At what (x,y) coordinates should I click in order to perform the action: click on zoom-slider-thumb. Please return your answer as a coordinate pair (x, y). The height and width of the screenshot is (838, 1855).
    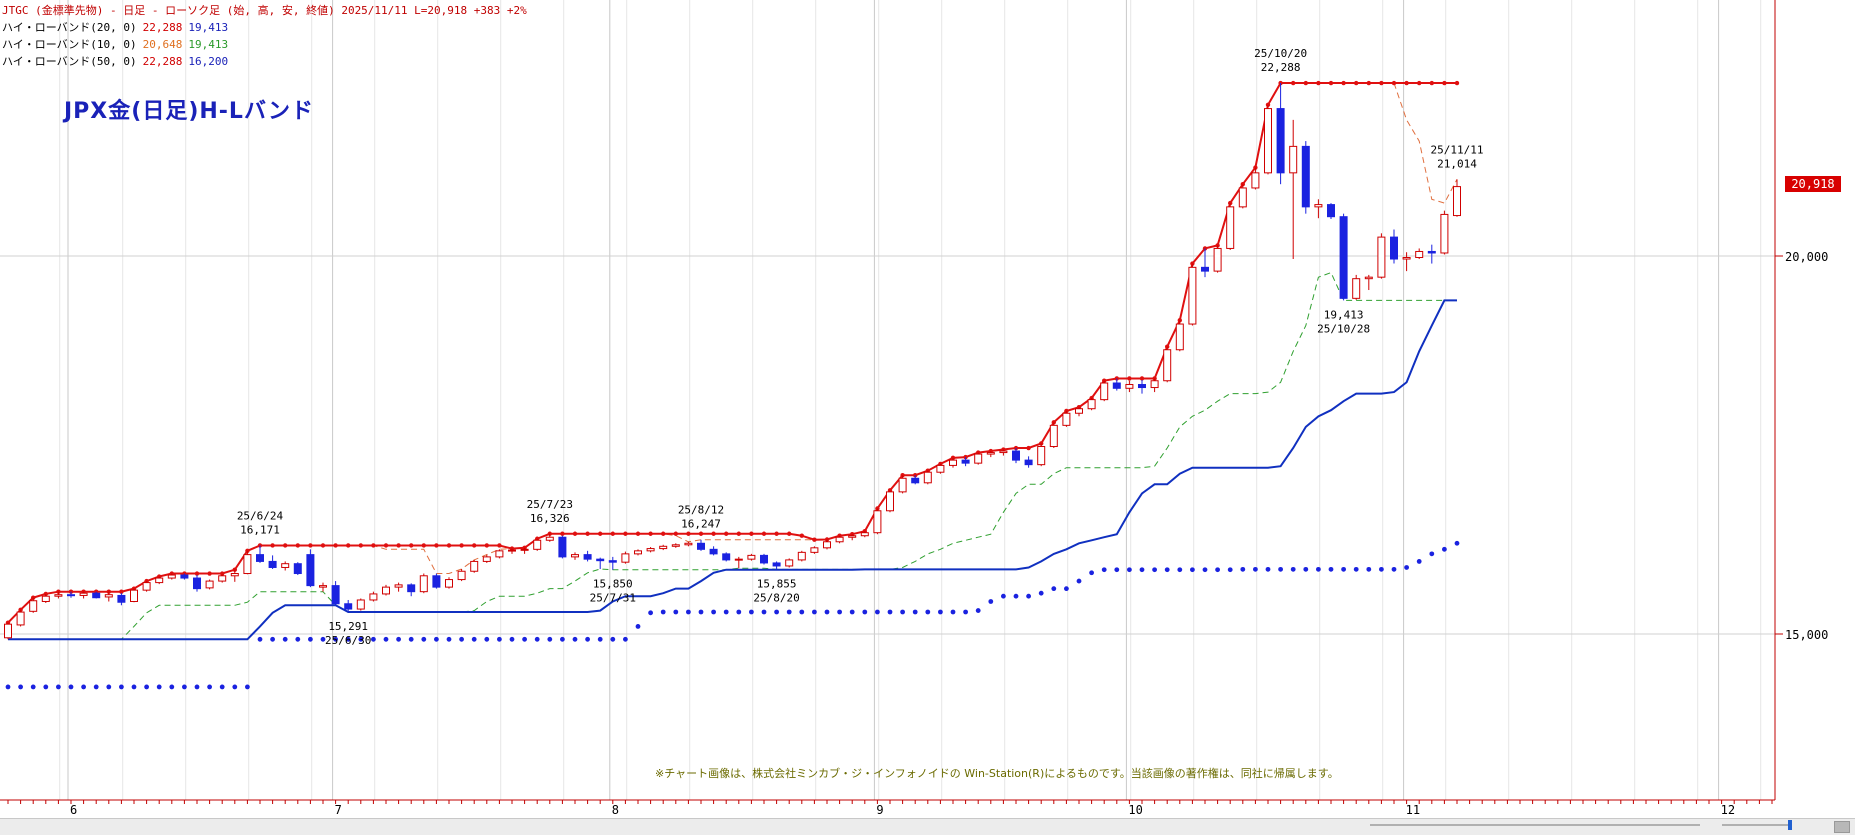
    Looking at the image, I should click on (1790, 825).